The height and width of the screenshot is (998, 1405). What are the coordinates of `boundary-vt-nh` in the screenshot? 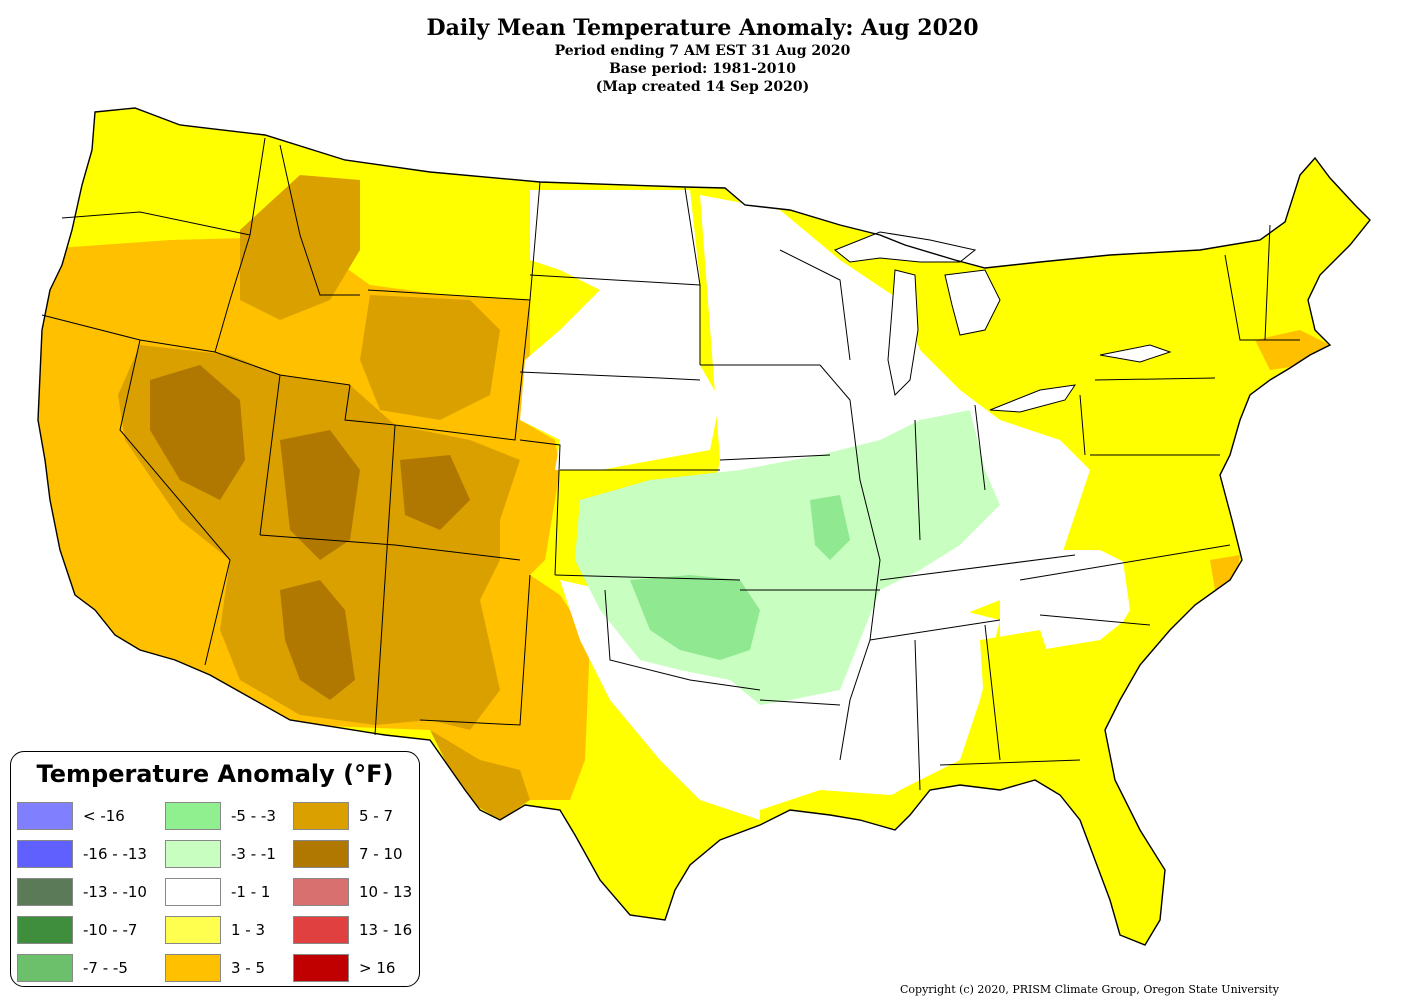 It's located at (1267, 282).